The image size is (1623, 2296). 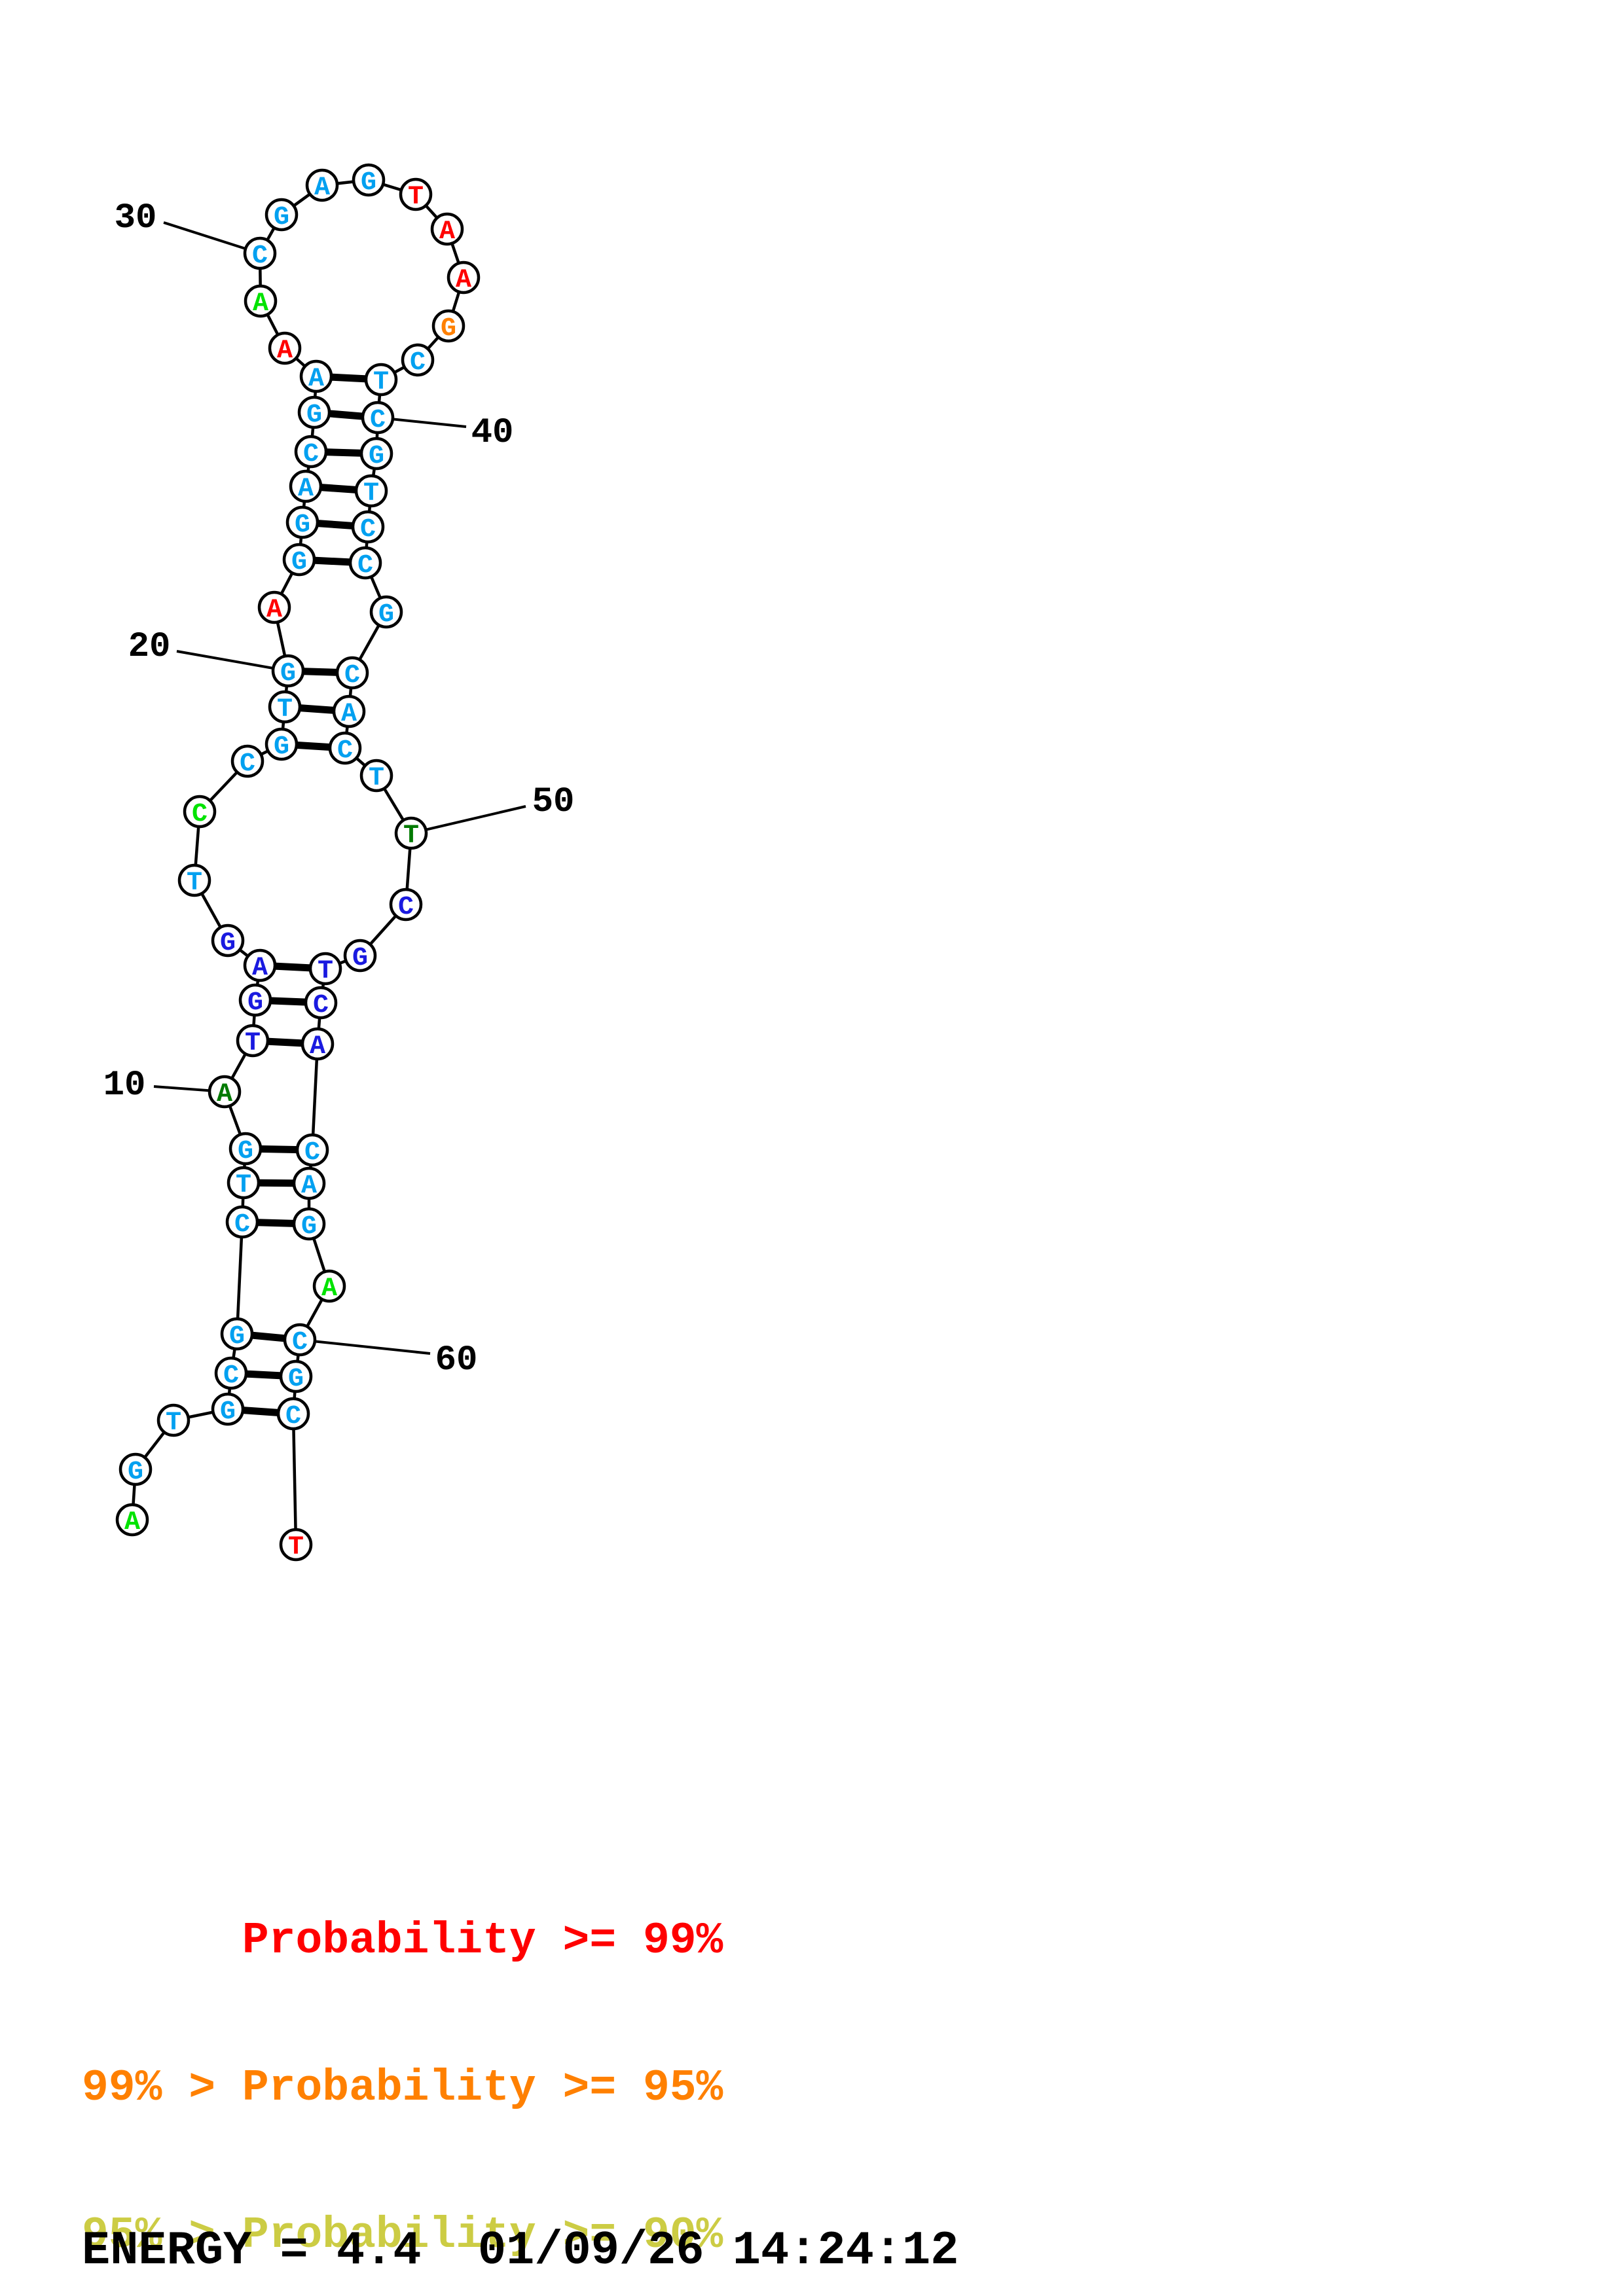 I want to click on sequence-number-label: 60, so click(x=456, y=1360).